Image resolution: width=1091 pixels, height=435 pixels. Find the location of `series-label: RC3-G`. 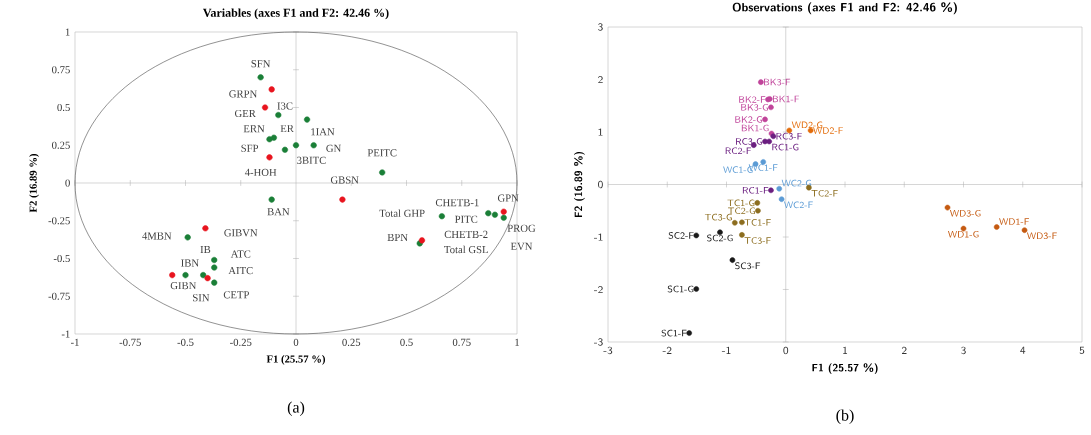

series-label: RC3-G is located at coordinates (749, 141).